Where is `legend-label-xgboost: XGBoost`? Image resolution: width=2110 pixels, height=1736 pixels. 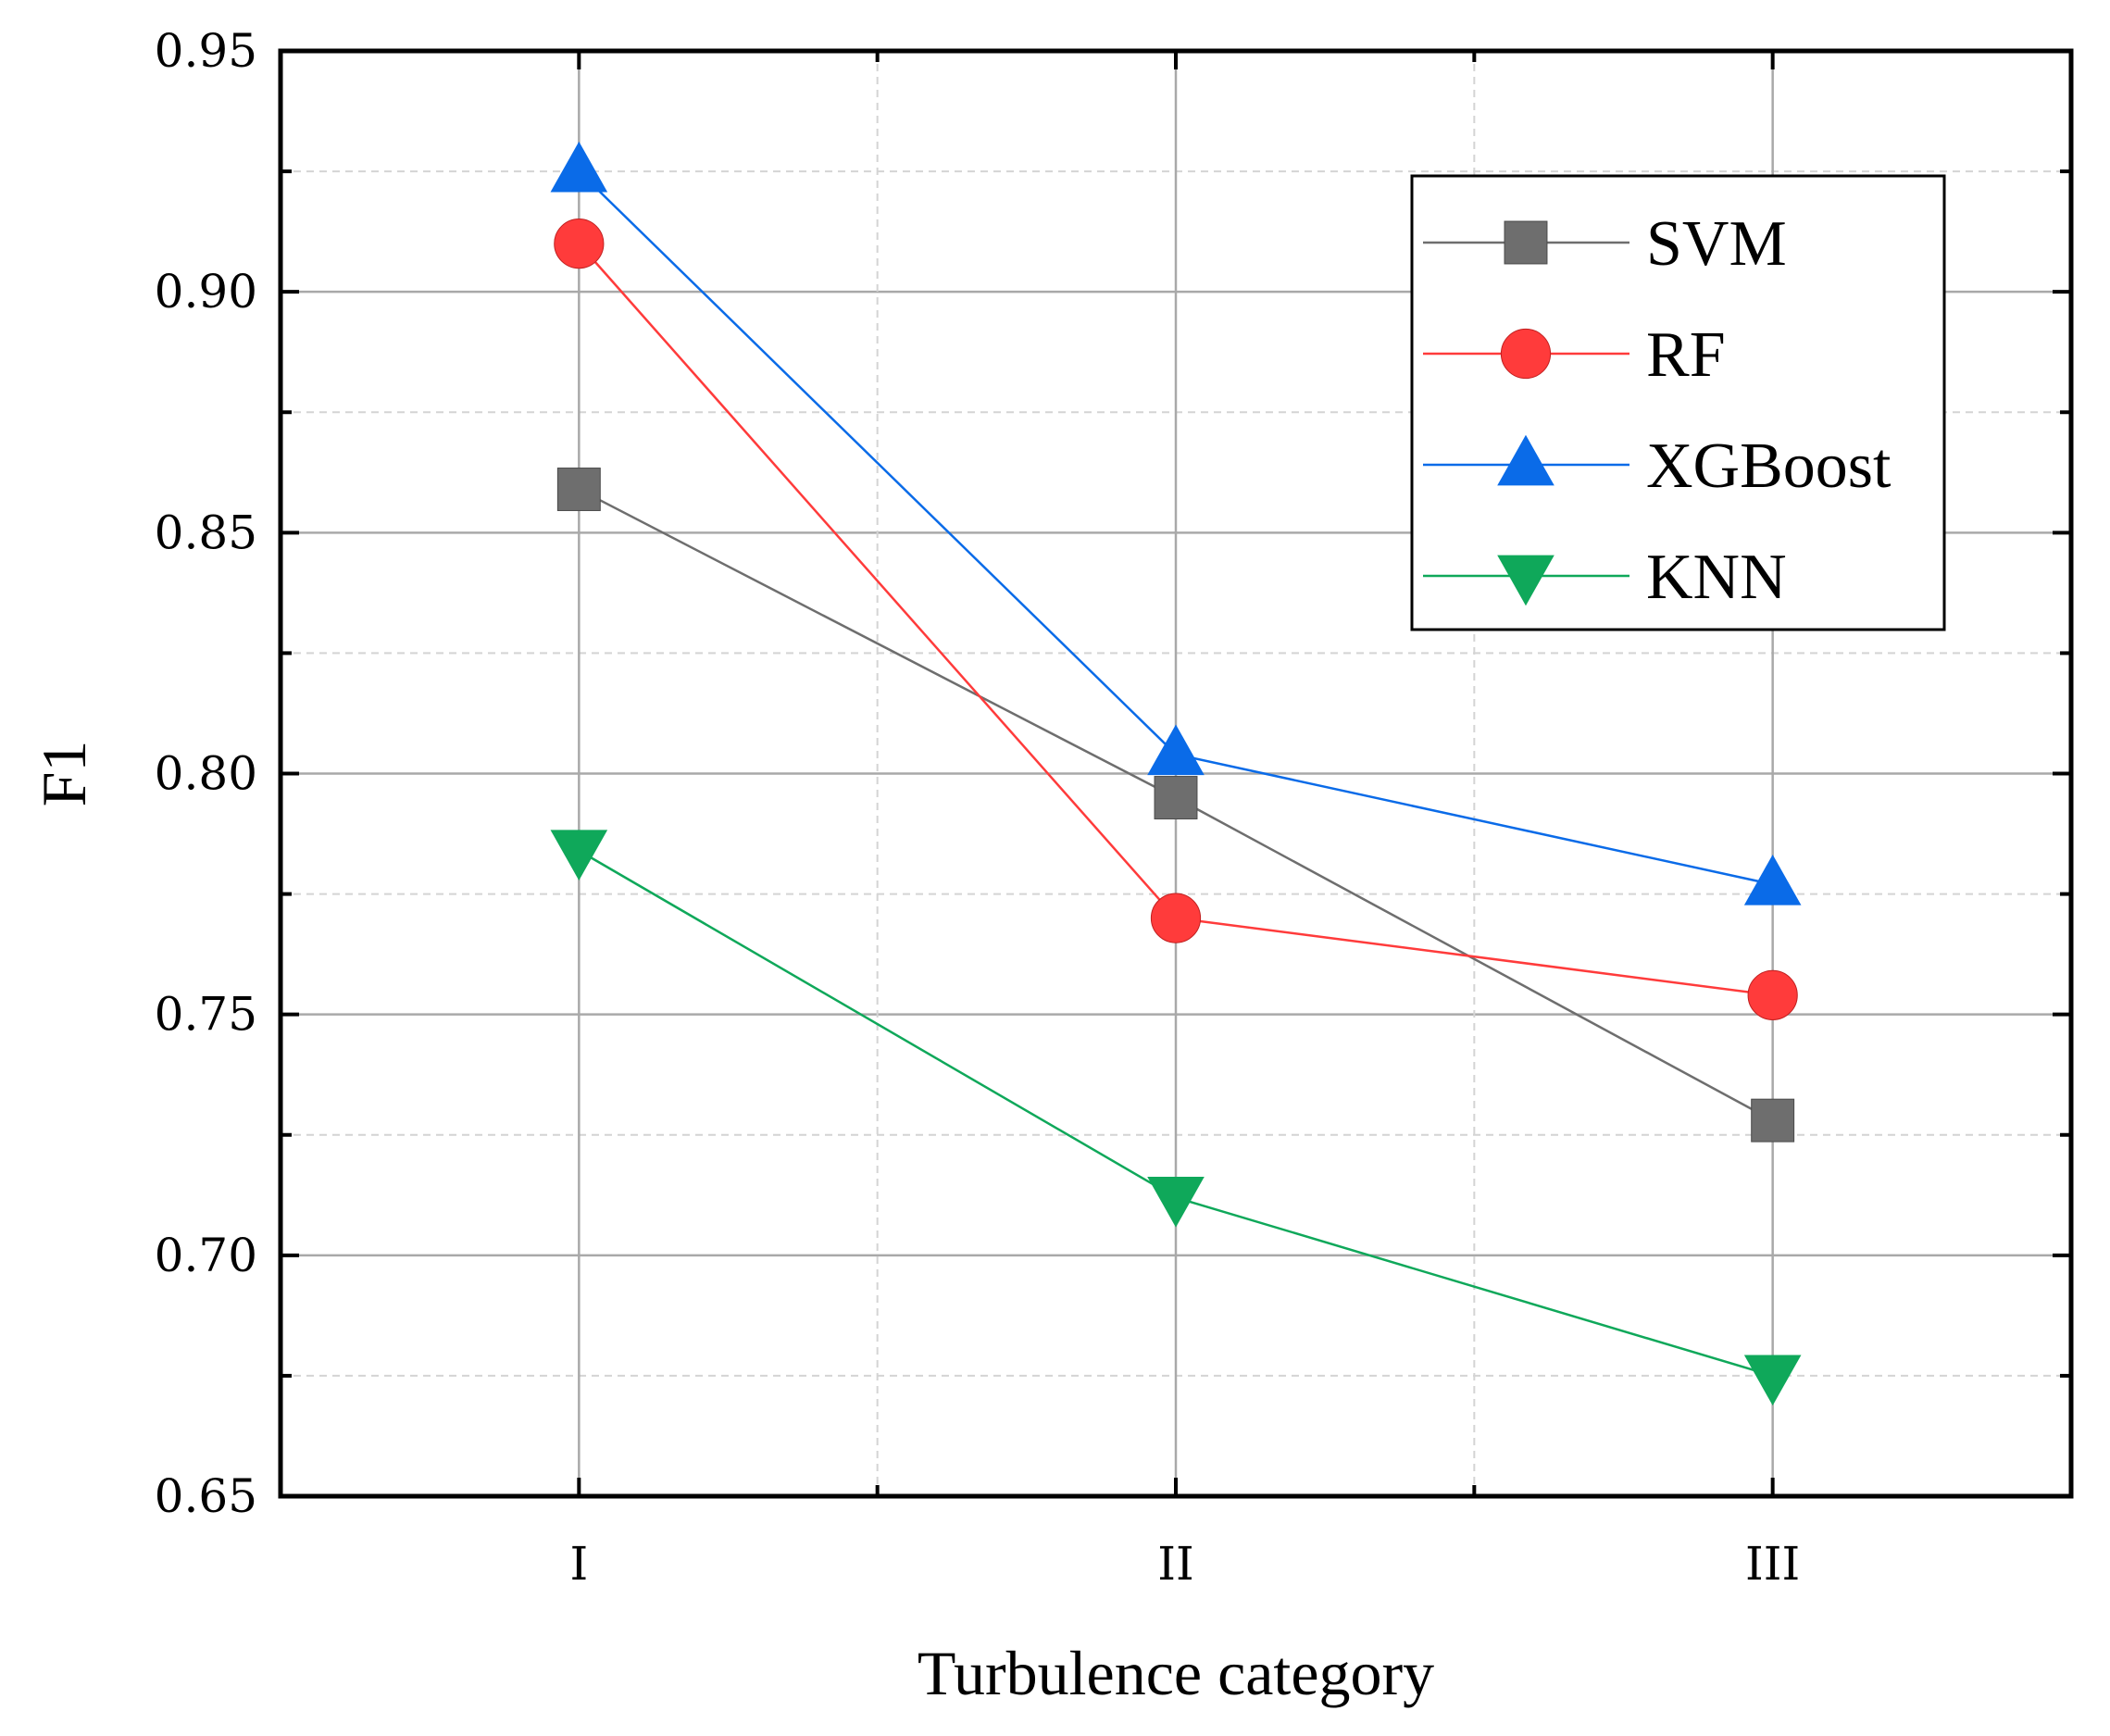 legend-label-xgboost: XGBoost is located at coordinates (1769, 466).